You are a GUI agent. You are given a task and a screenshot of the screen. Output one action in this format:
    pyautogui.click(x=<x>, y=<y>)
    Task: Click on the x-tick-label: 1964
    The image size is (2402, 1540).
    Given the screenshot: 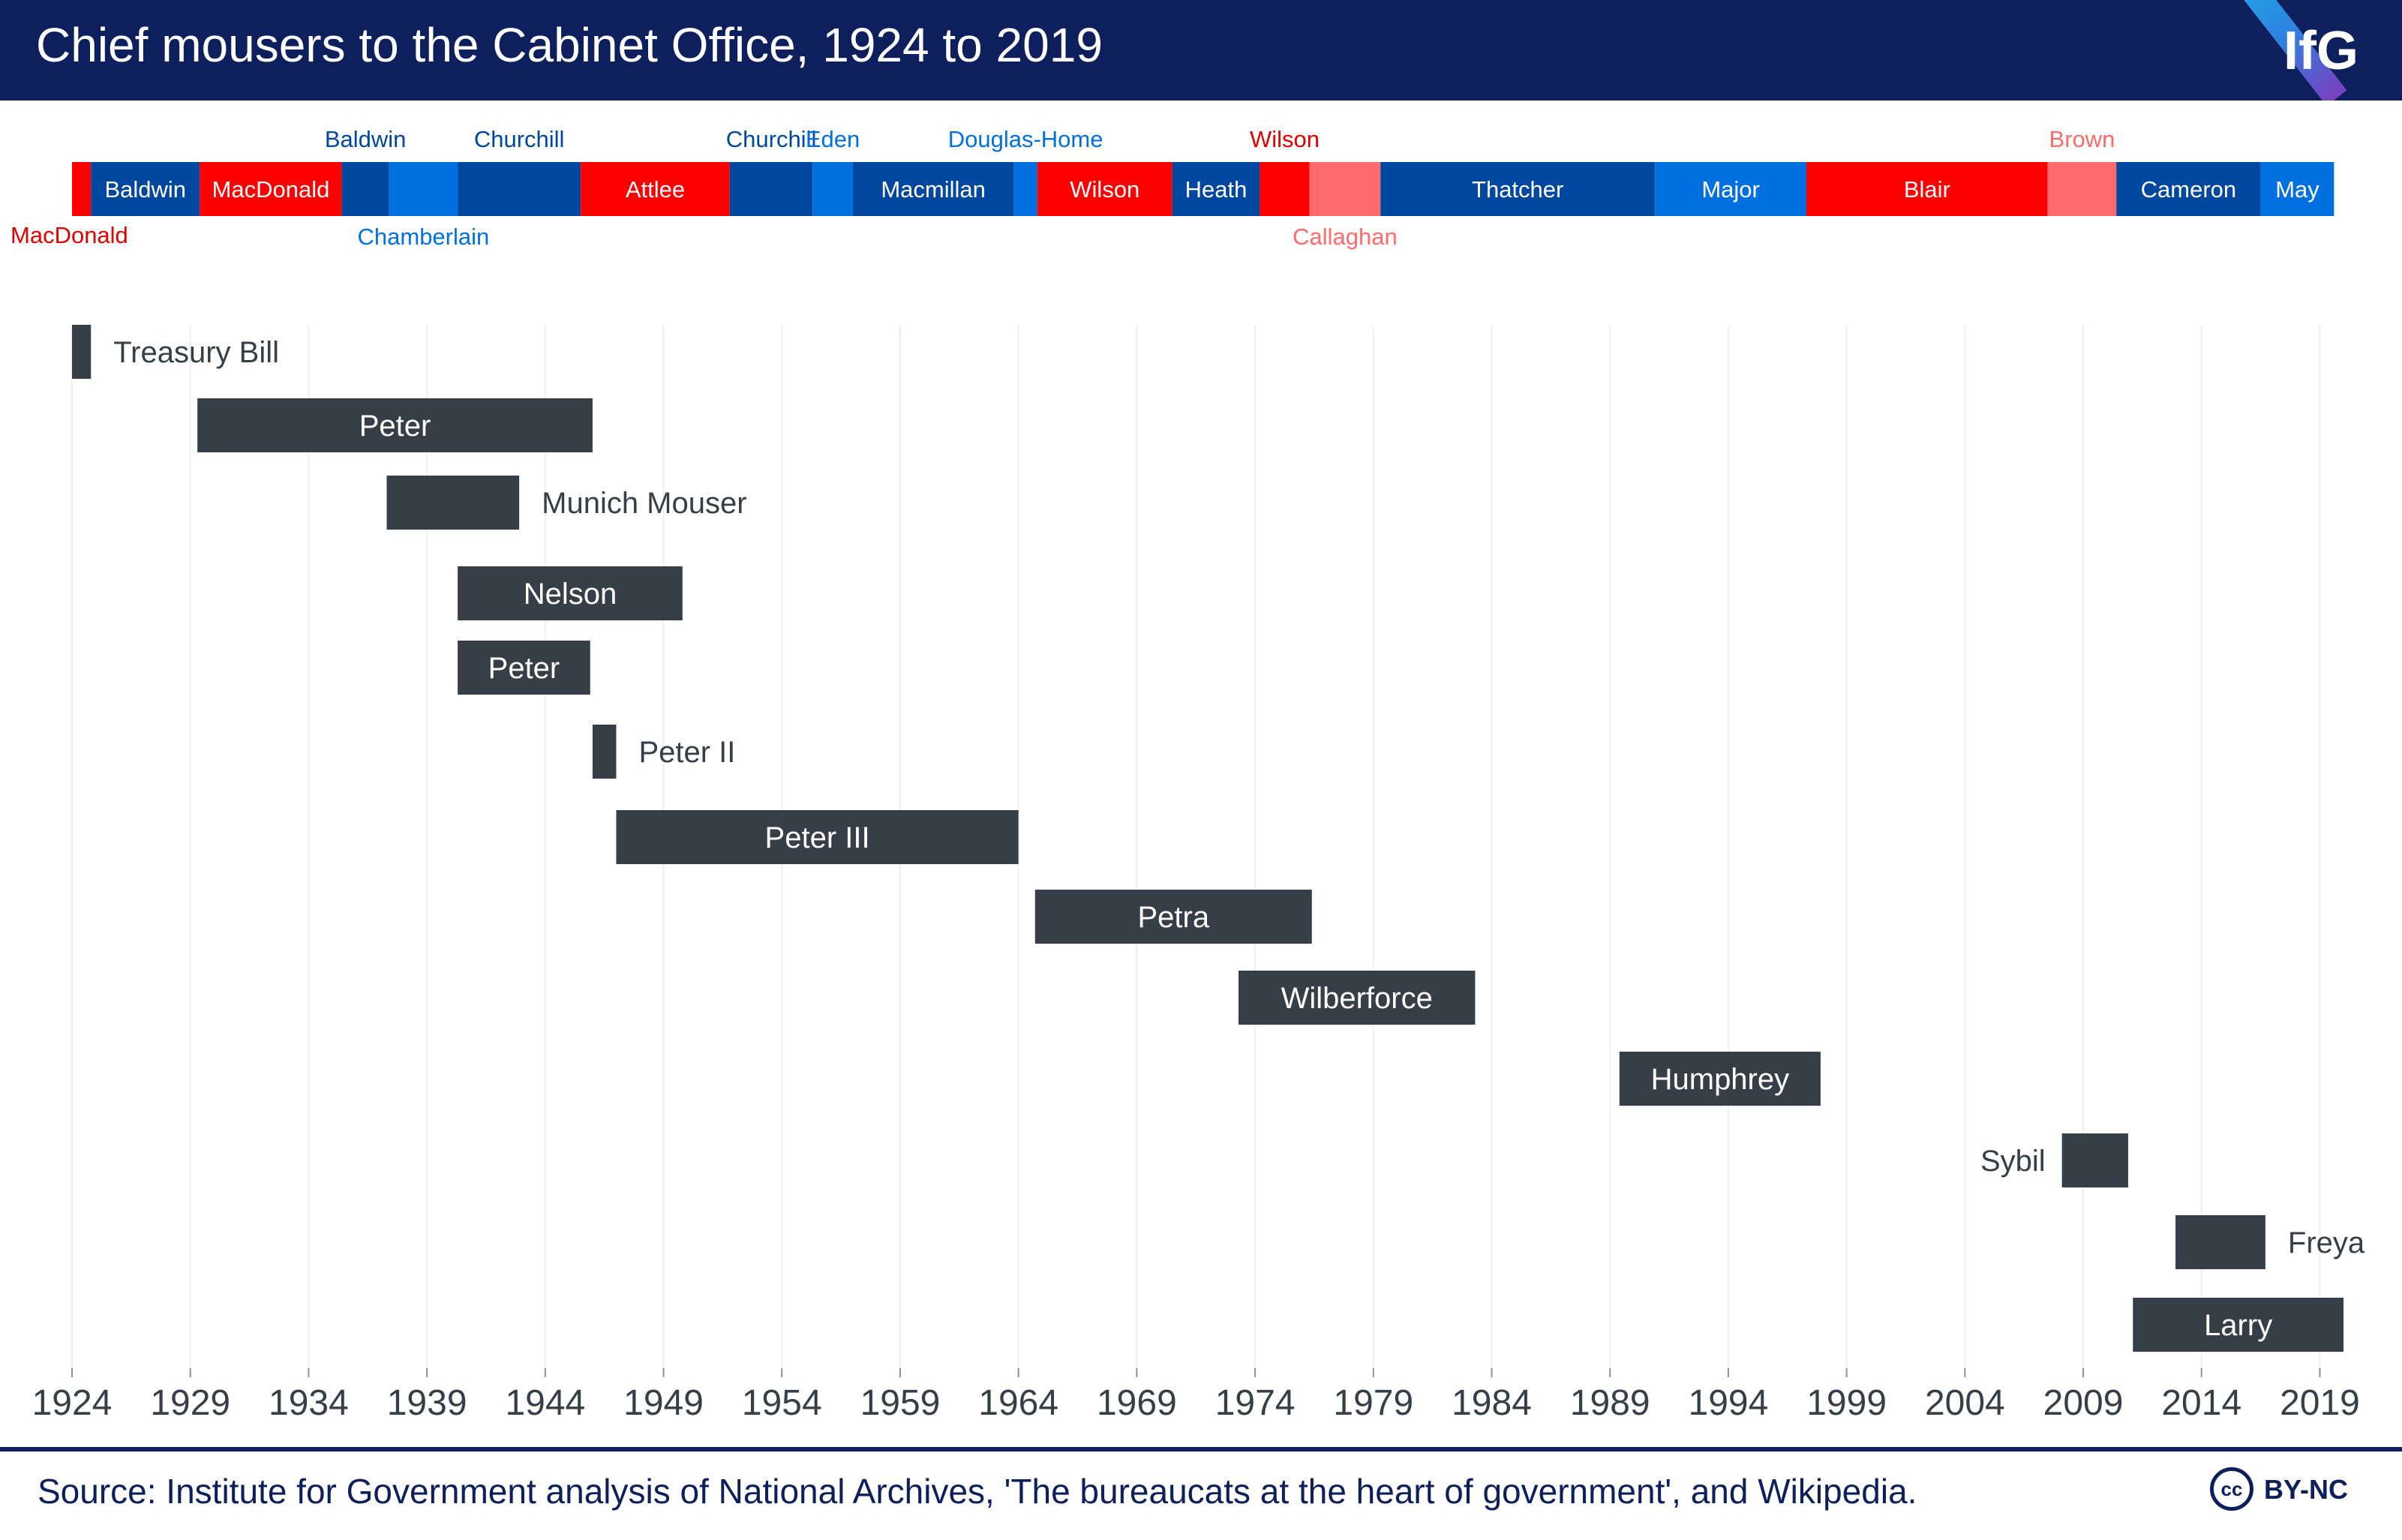 What is the action you would take?
    pyautogui.click(x=1018, y=1403)
    